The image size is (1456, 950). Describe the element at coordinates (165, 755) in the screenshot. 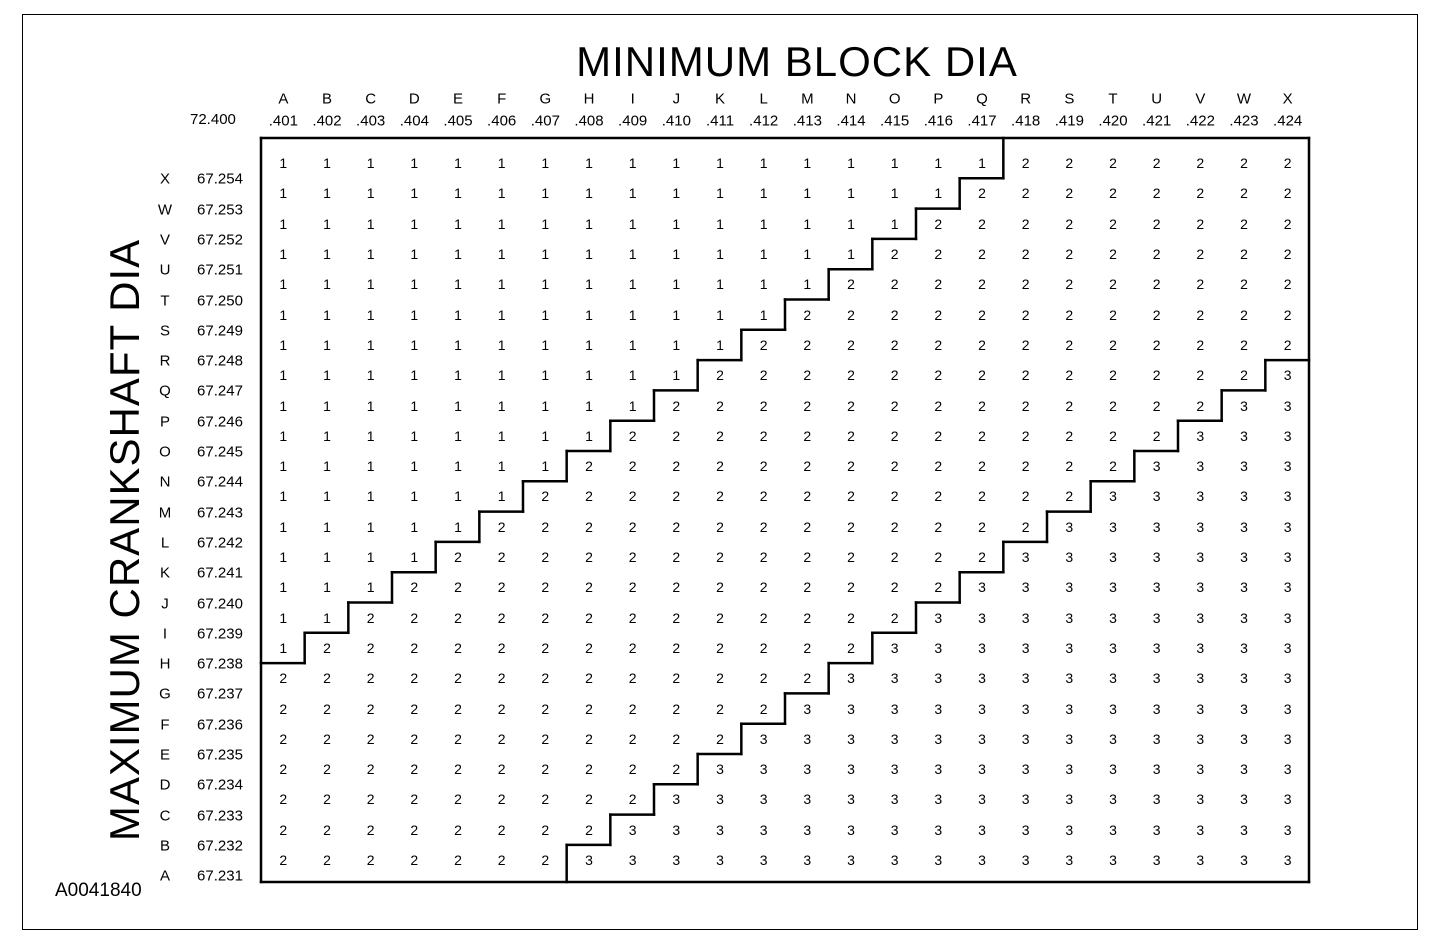

I see `row-letter: E` at that location.